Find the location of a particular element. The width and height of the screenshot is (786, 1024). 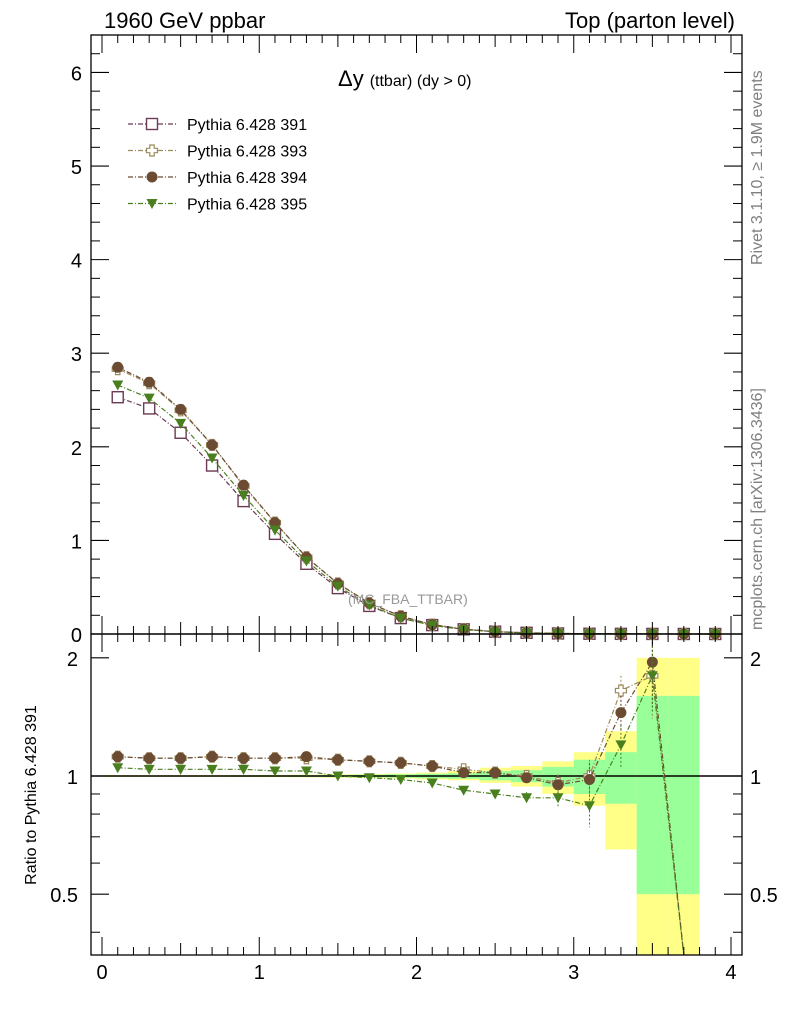

main-ytick-label-2: 2 is located at coordinates (76, 449).